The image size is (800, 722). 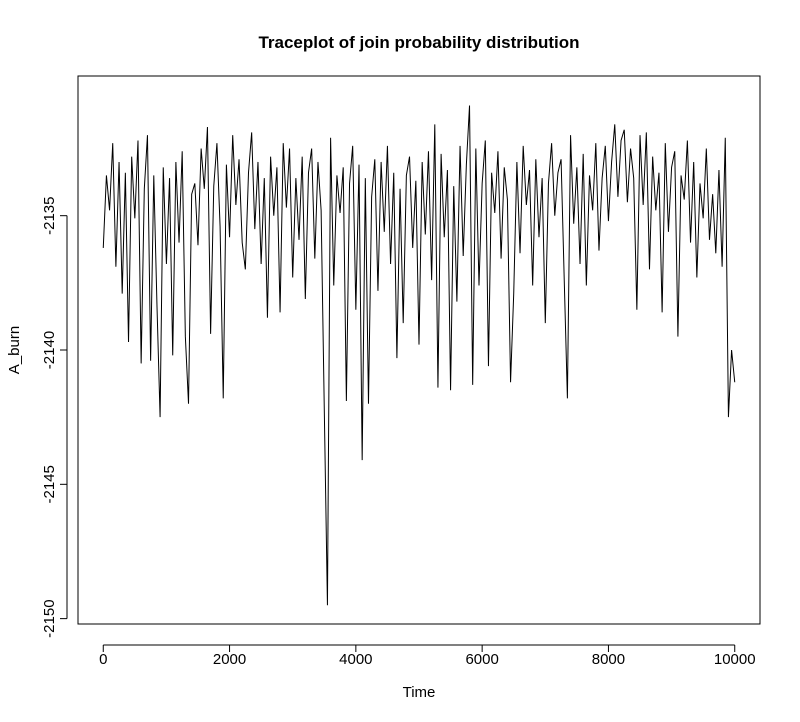 What do you see at coordinates (103, 659) in the screenshot?
I see `x-tick-label: 0` at bounding box center [103, 659].